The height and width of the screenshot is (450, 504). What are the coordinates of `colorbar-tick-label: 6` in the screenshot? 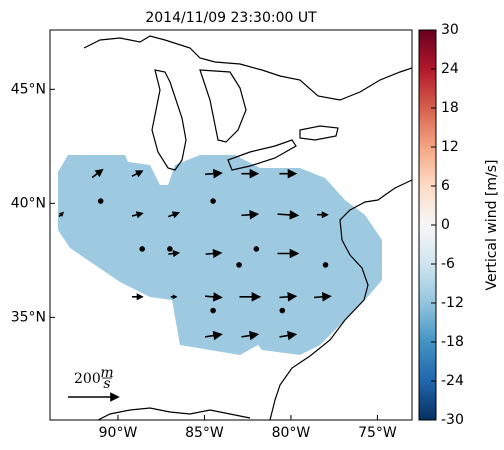 It's located at (445, 186).